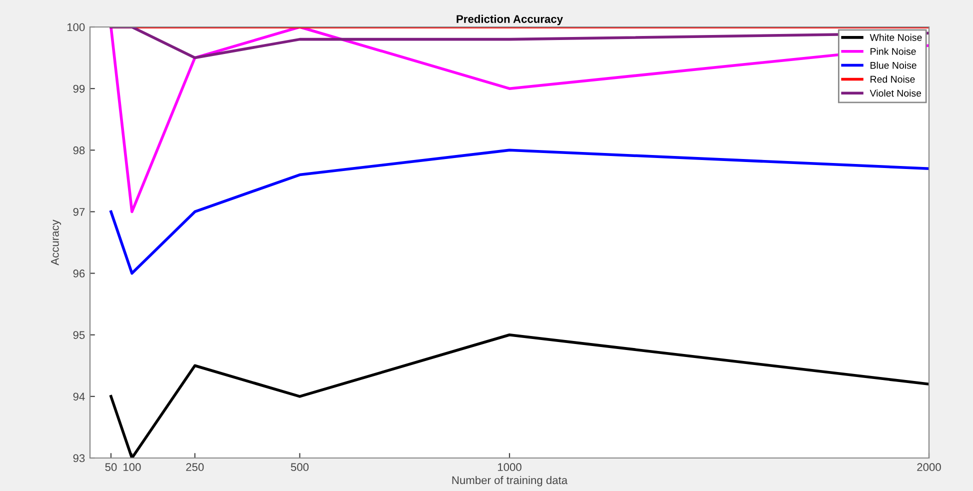 Image resolution: width=973 pixels, height=491 pixels. What do you see at coordinates (896, 93) in the screenshot?
I see `legend-label: Violet Noise` at bounding box center [896, 93].